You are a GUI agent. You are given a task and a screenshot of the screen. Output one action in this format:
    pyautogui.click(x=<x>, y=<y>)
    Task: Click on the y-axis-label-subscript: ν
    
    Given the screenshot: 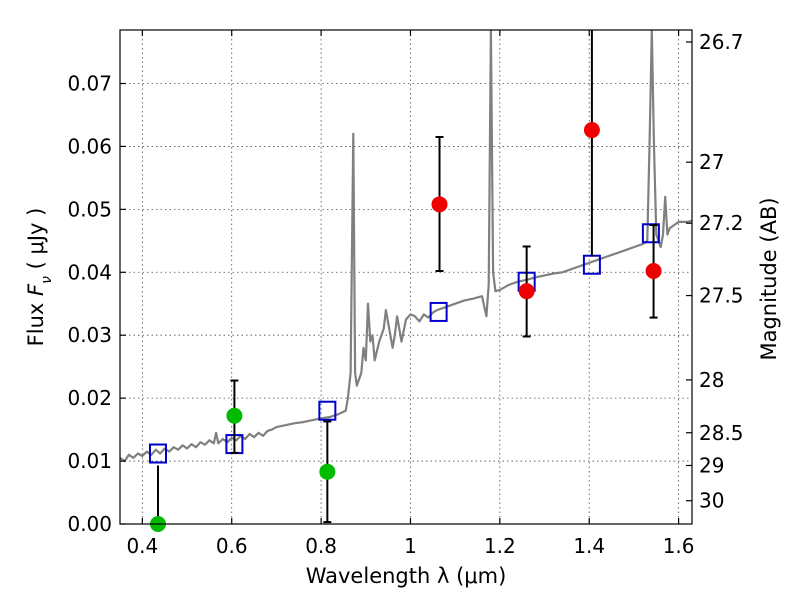 What is the action you would take?
    pyautogui.click(x=47, y=280)
    